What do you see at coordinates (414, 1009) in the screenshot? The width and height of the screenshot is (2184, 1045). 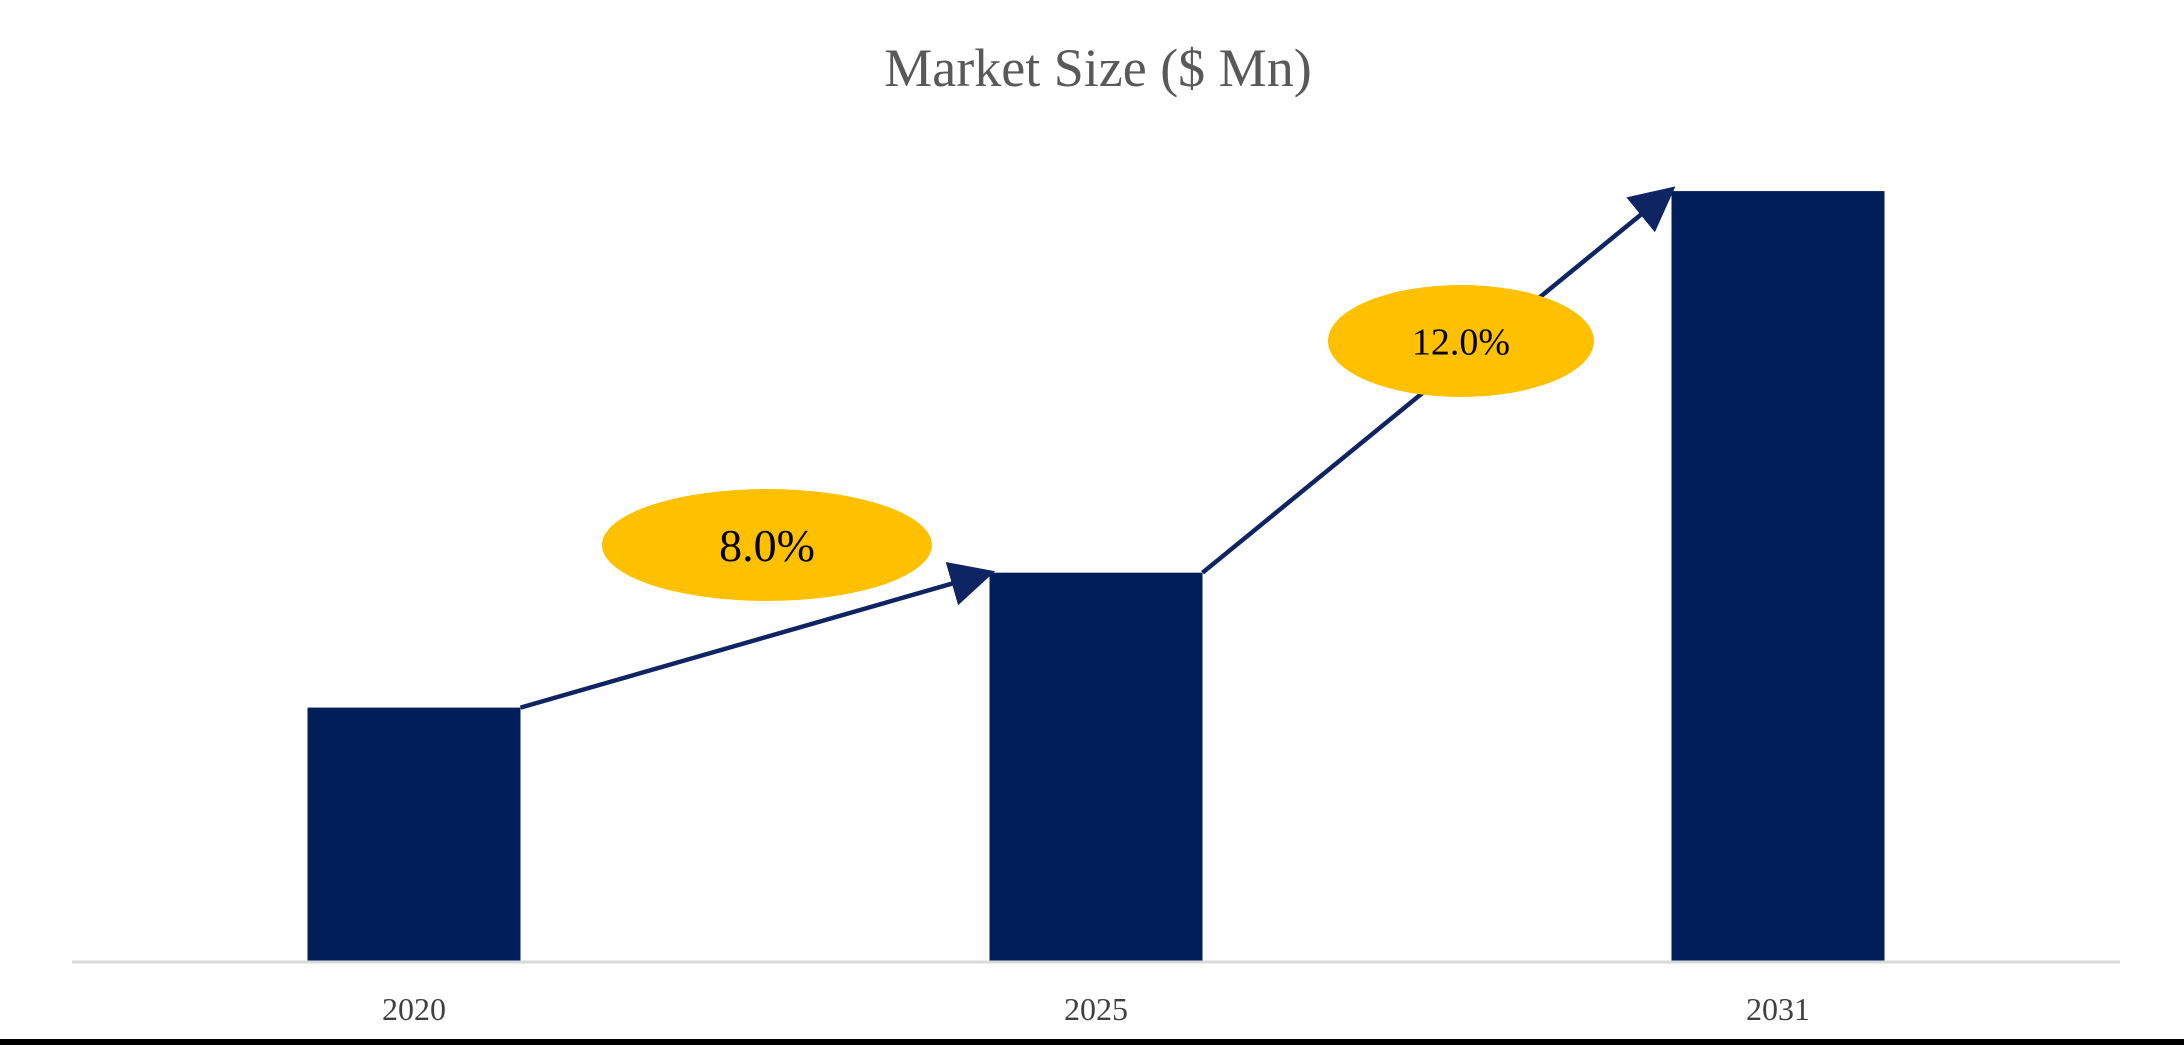 I see `x-tick-label-2020: 2020` at bounding box center [414, 1009].